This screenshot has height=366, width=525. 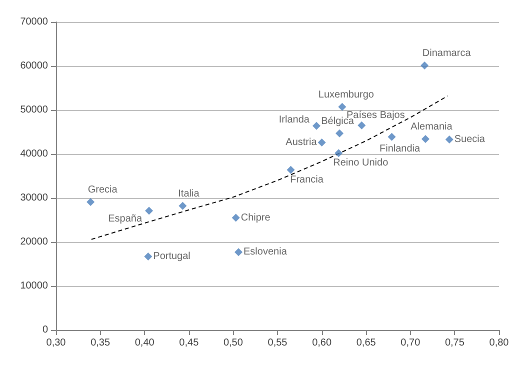 What do you see at coordinates (56, 343) in the screenshot?
I see `x-tick-label: 0,30` at bounding box center [56, 343].